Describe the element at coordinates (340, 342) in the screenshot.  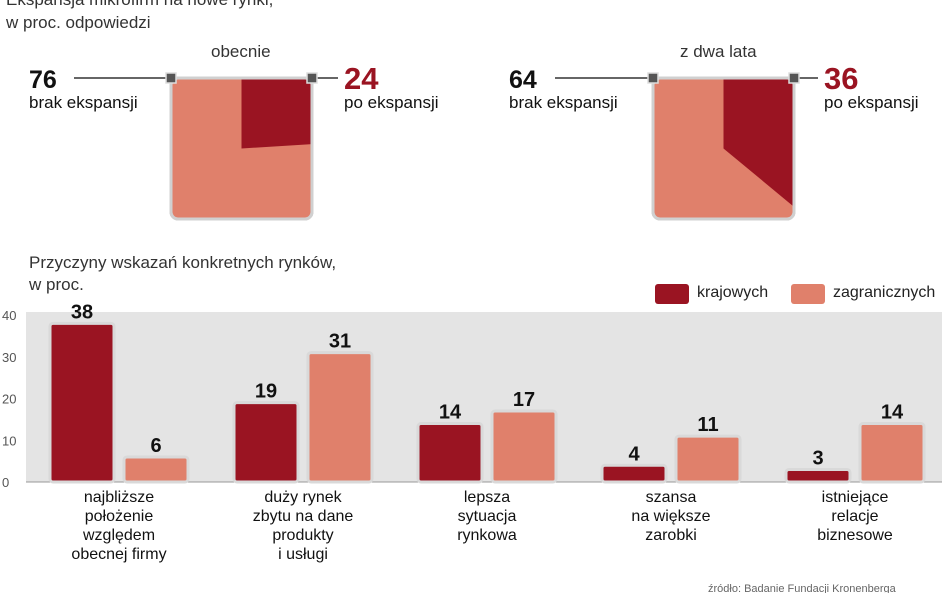
I see `bar-value-label: 31` at that location.